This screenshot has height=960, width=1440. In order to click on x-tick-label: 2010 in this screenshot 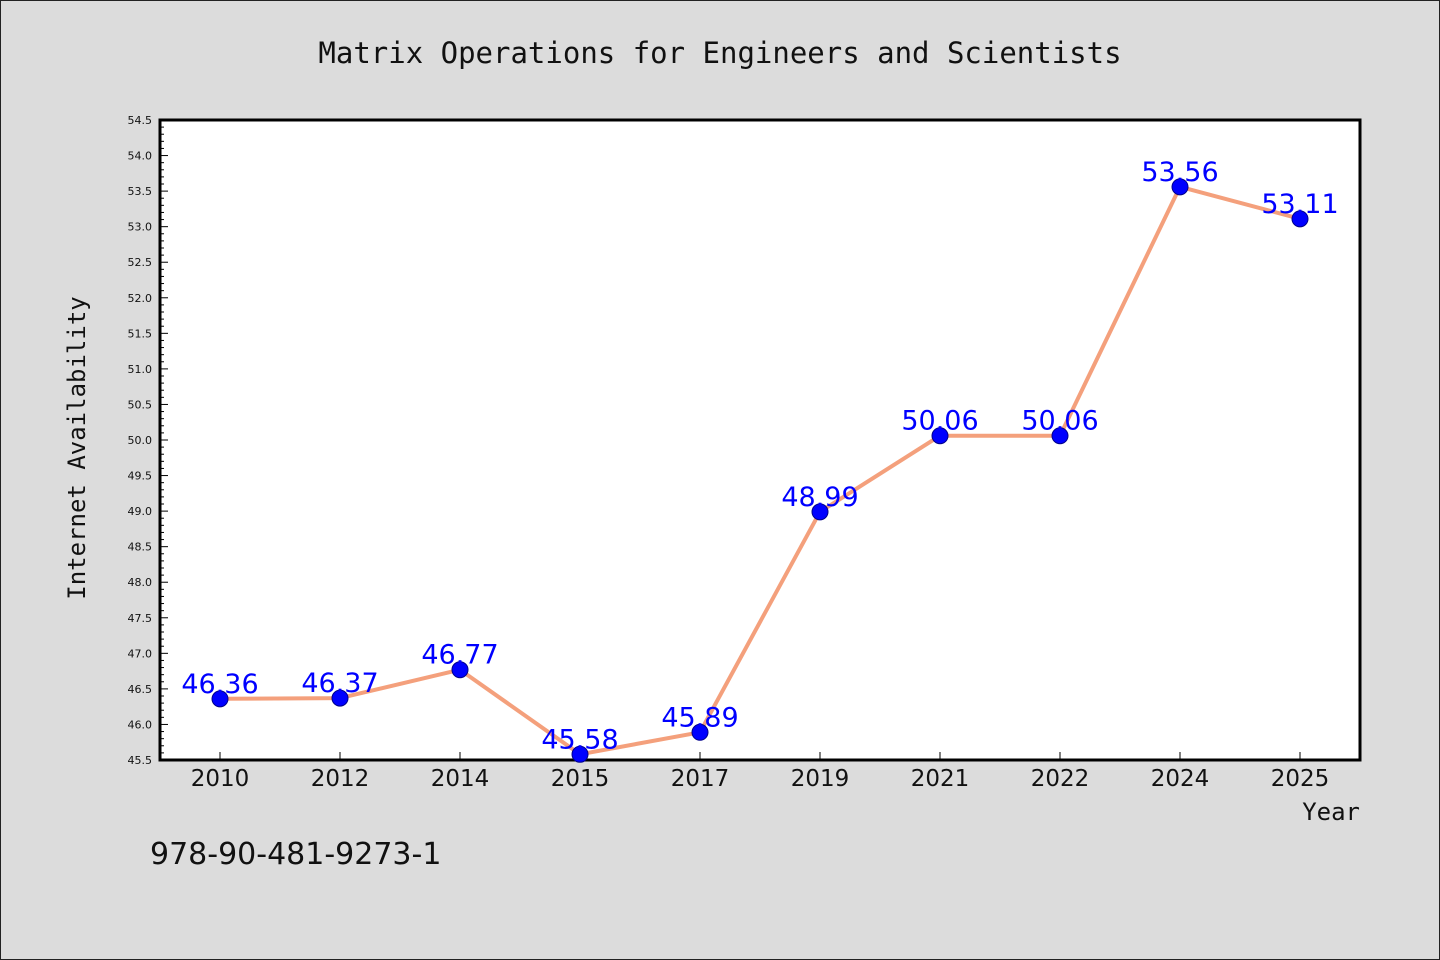, I will do `click(220, 779)`.